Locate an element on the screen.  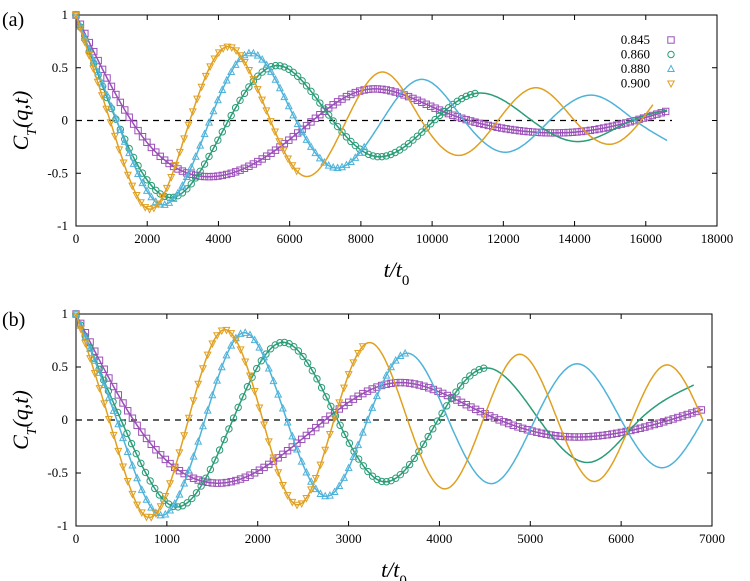
x-axis-label-b: t/t0 is located at coordinates (394, 569).